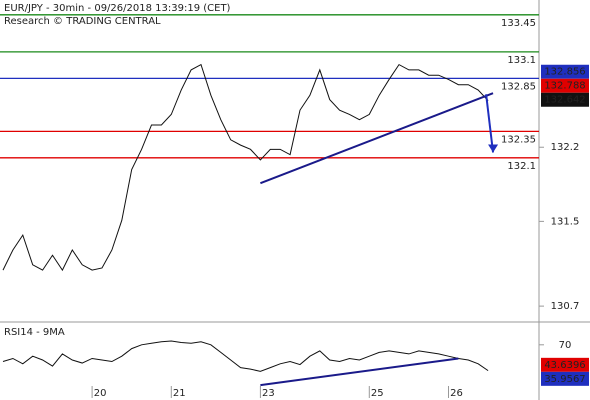 The width and height of the screenshot is (590, 400). I want to click on y-tick-label: 130.7, so click(565, 306).